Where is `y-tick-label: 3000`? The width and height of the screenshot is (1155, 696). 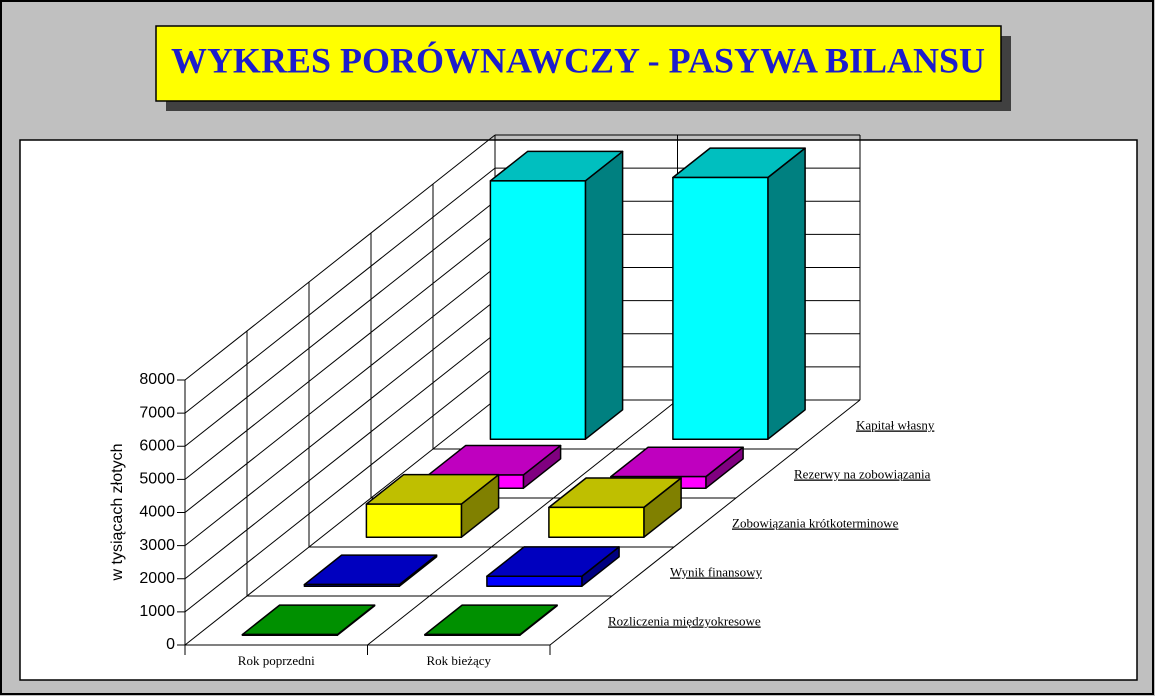
y-tick-label: 3000 is located at coordinates (157, 545).